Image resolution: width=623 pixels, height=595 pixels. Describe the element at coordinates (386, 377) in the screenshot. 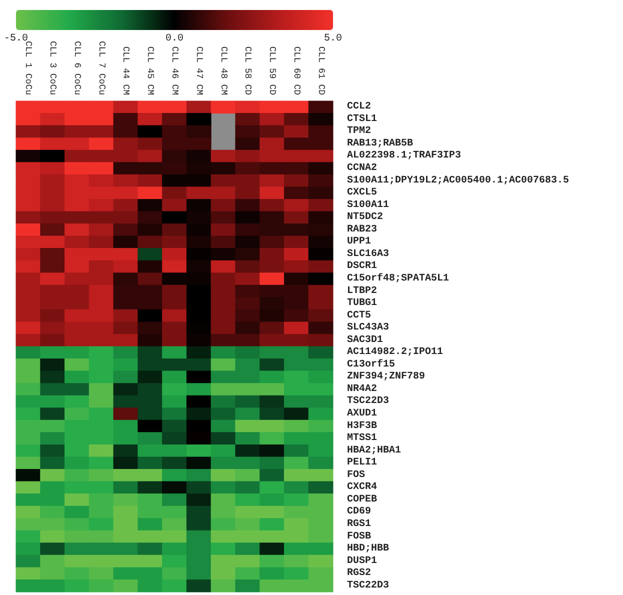

I see `y-tick-label: ZNF394;ZNF789` at that location.